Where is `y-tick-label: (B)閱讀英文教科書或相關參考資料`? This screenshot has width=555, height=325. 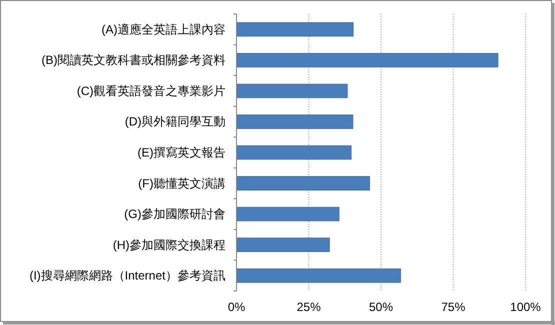
y-tick-label: (B)閱讀英文教科書或相關參考資料 is located at coordinates (134, 60).